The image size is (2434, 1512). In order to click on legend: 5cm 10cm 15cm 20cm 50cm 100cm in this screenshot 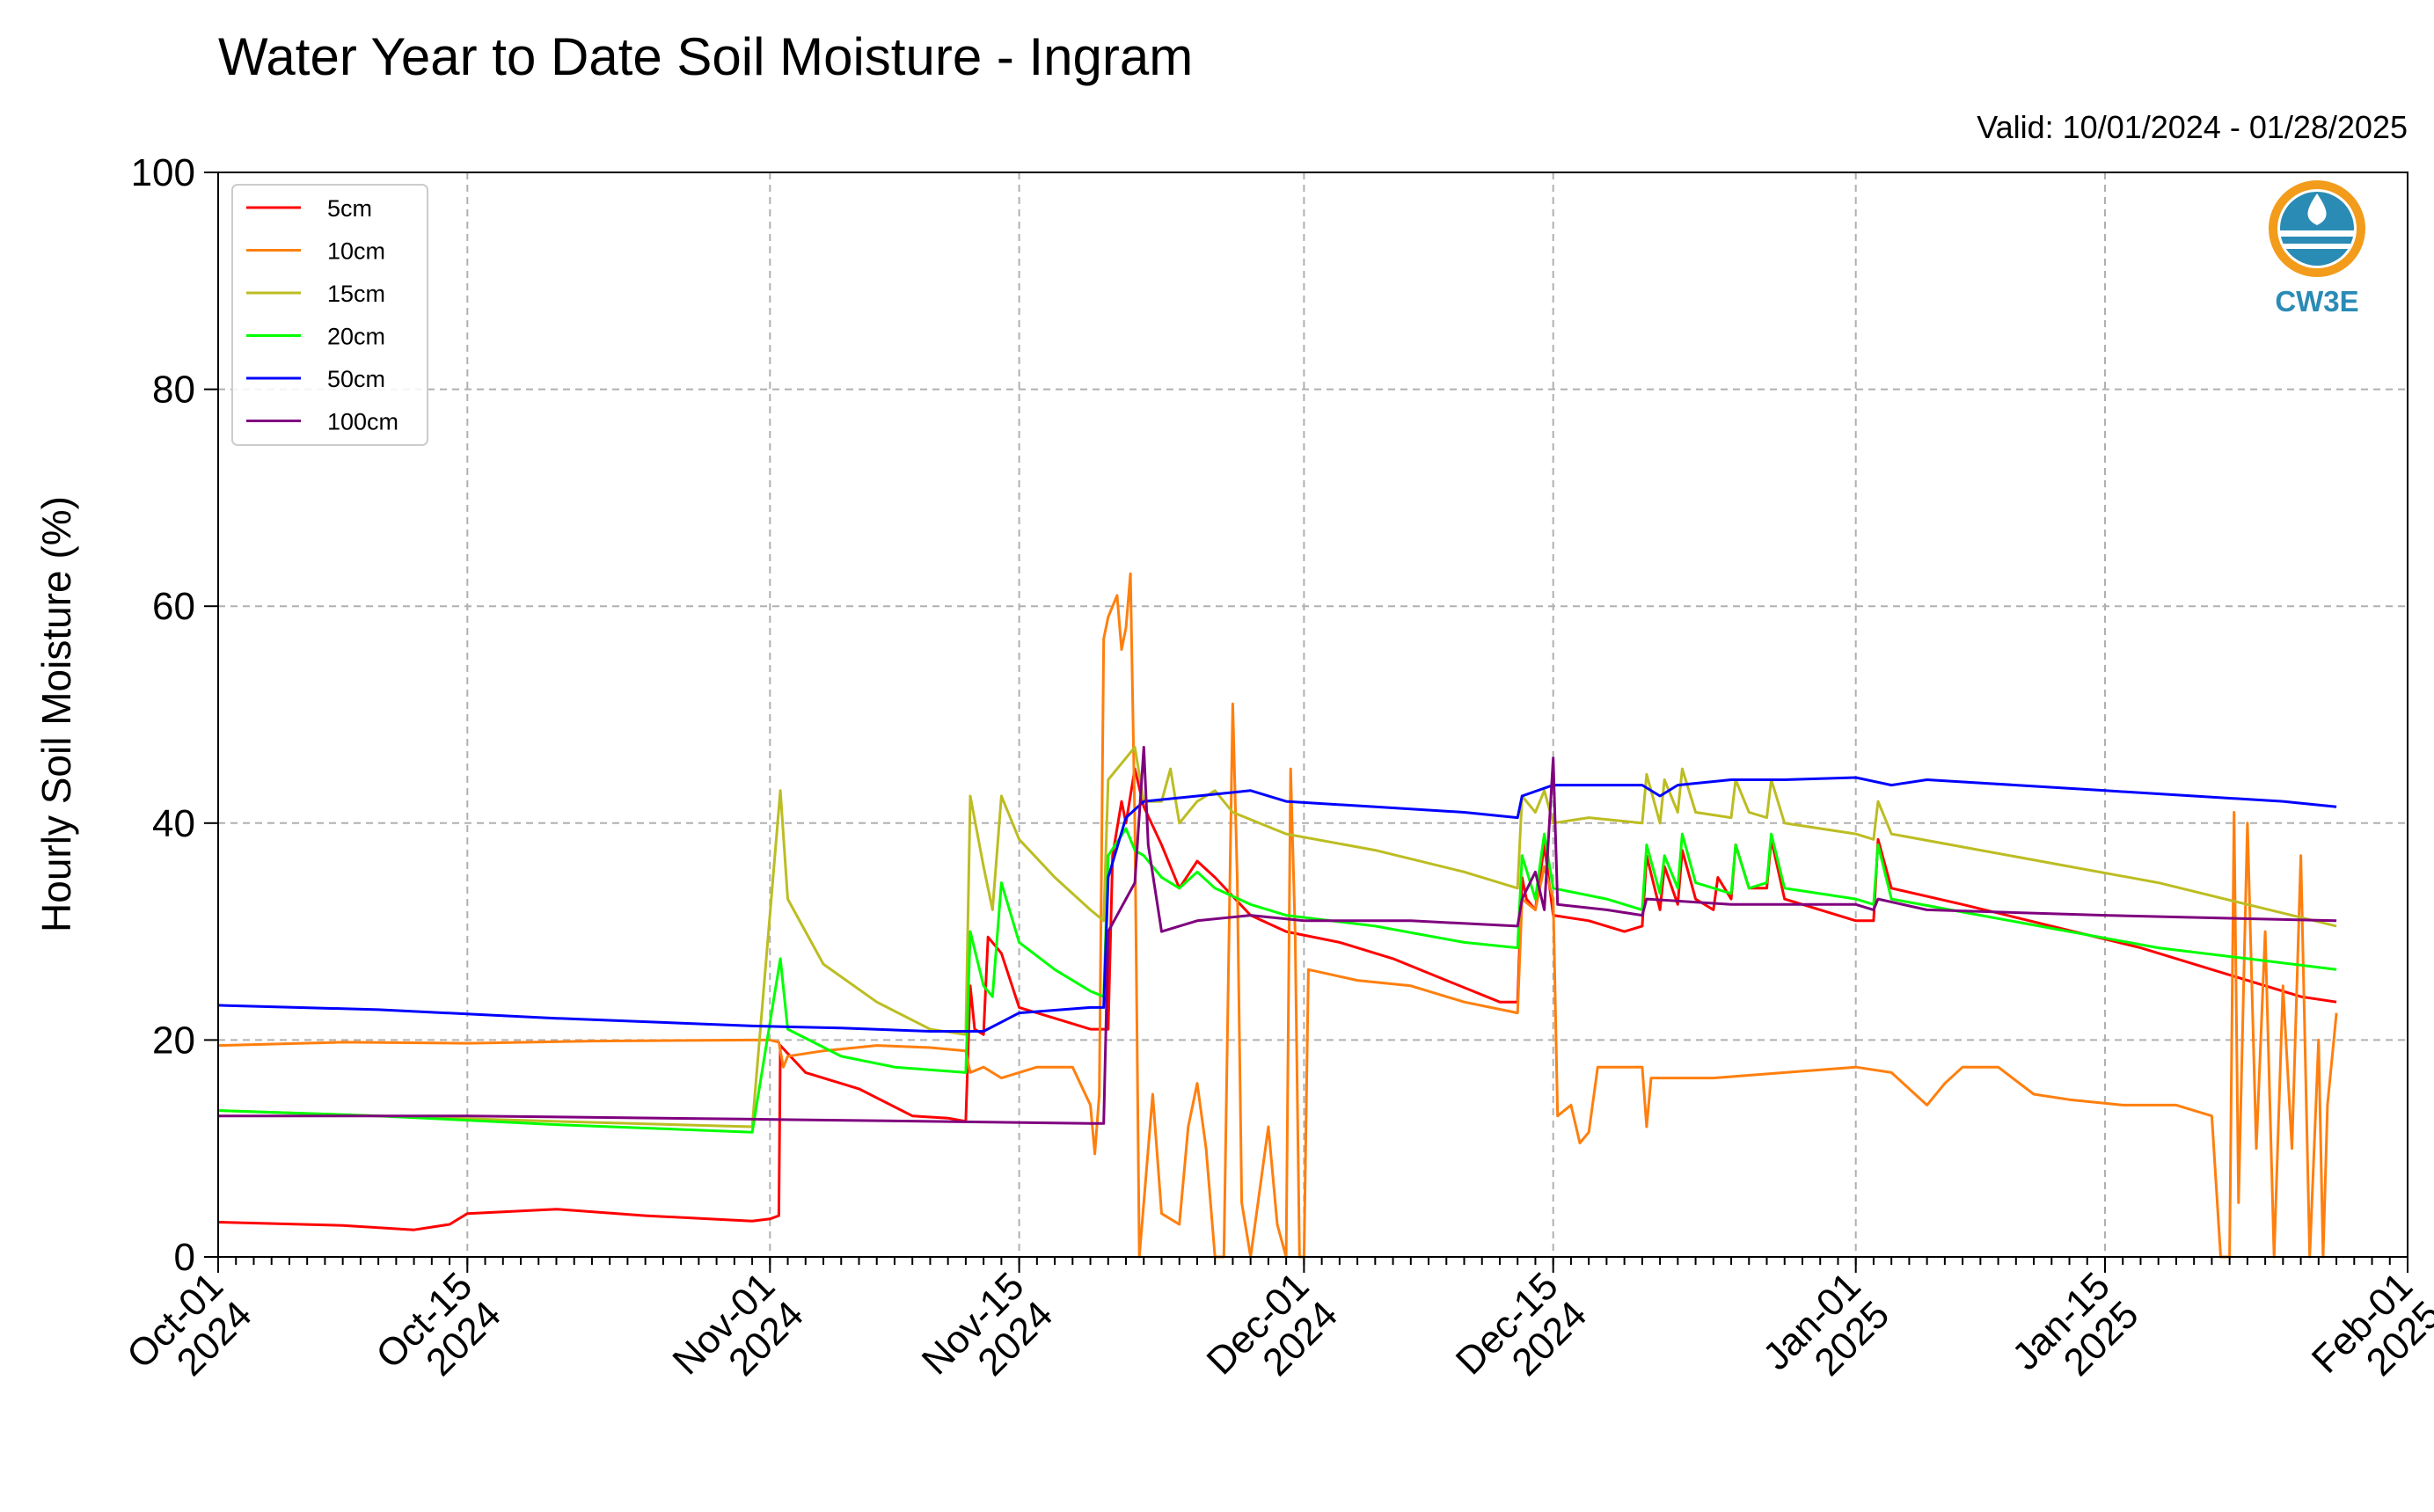, I will do `click(329, 315)`.